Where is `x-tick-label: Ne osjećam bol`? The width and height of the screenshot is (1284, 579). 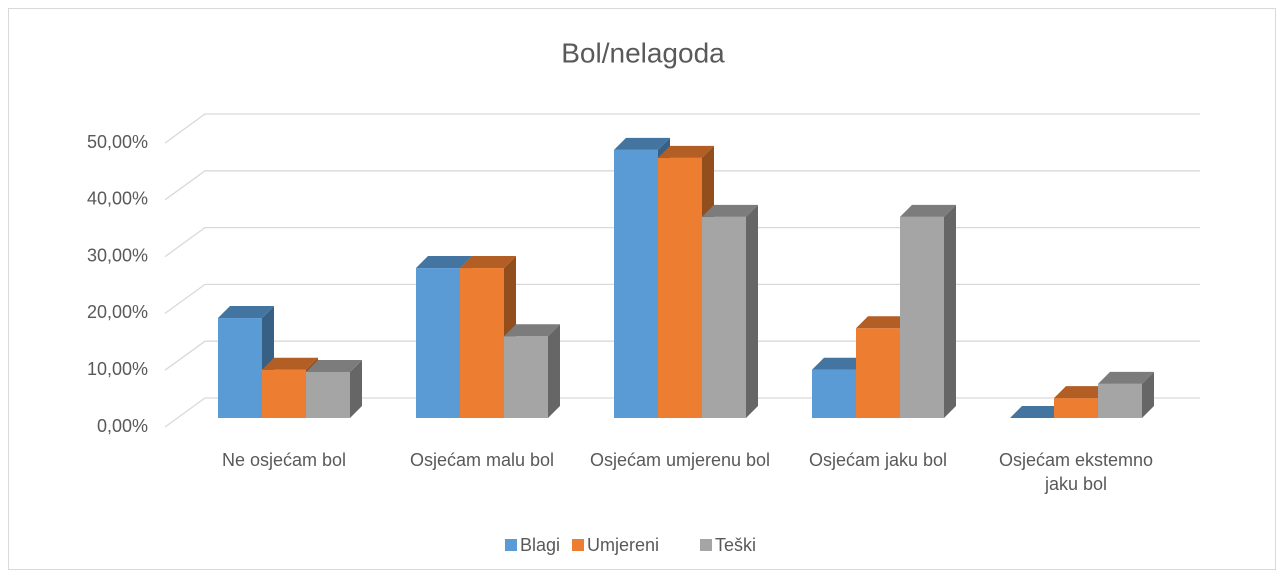 x-tick-label: Ne osjećam bol is located at coordinates (284, 460).